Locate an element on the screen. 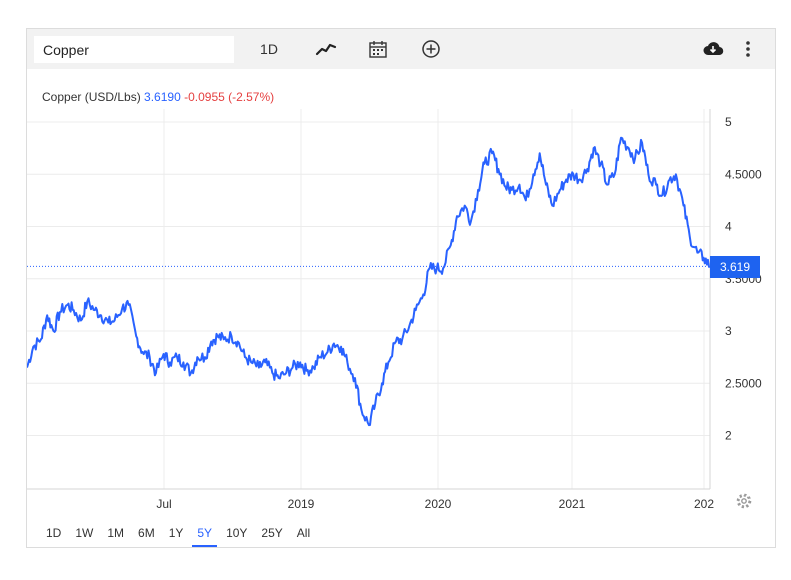 This screenshot has height=580, width=791. add-circle-icon is located at coordinates (431, 49).